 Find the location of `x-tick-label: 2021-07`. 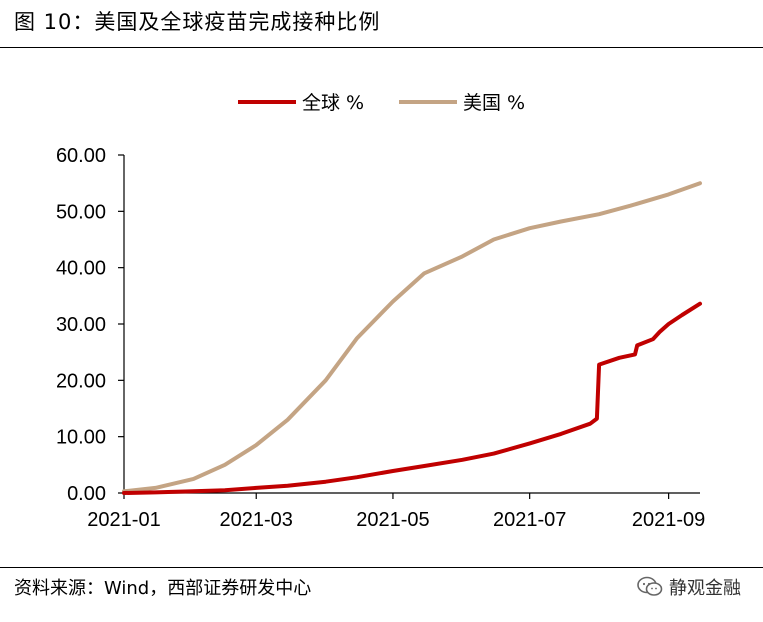

x-tick-label: 2021-07 is located at coordinates (529, 520).